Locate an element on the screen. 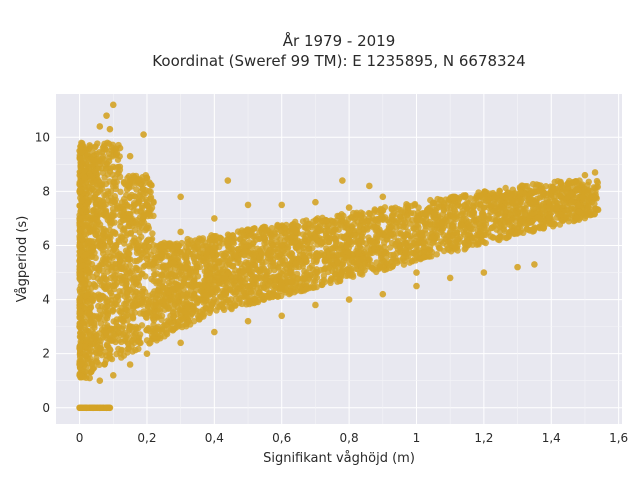 Image resolution: width=640 pixels, height=480 pixels. x-tick-label: 0,2 is located at coordinates (146, 438).